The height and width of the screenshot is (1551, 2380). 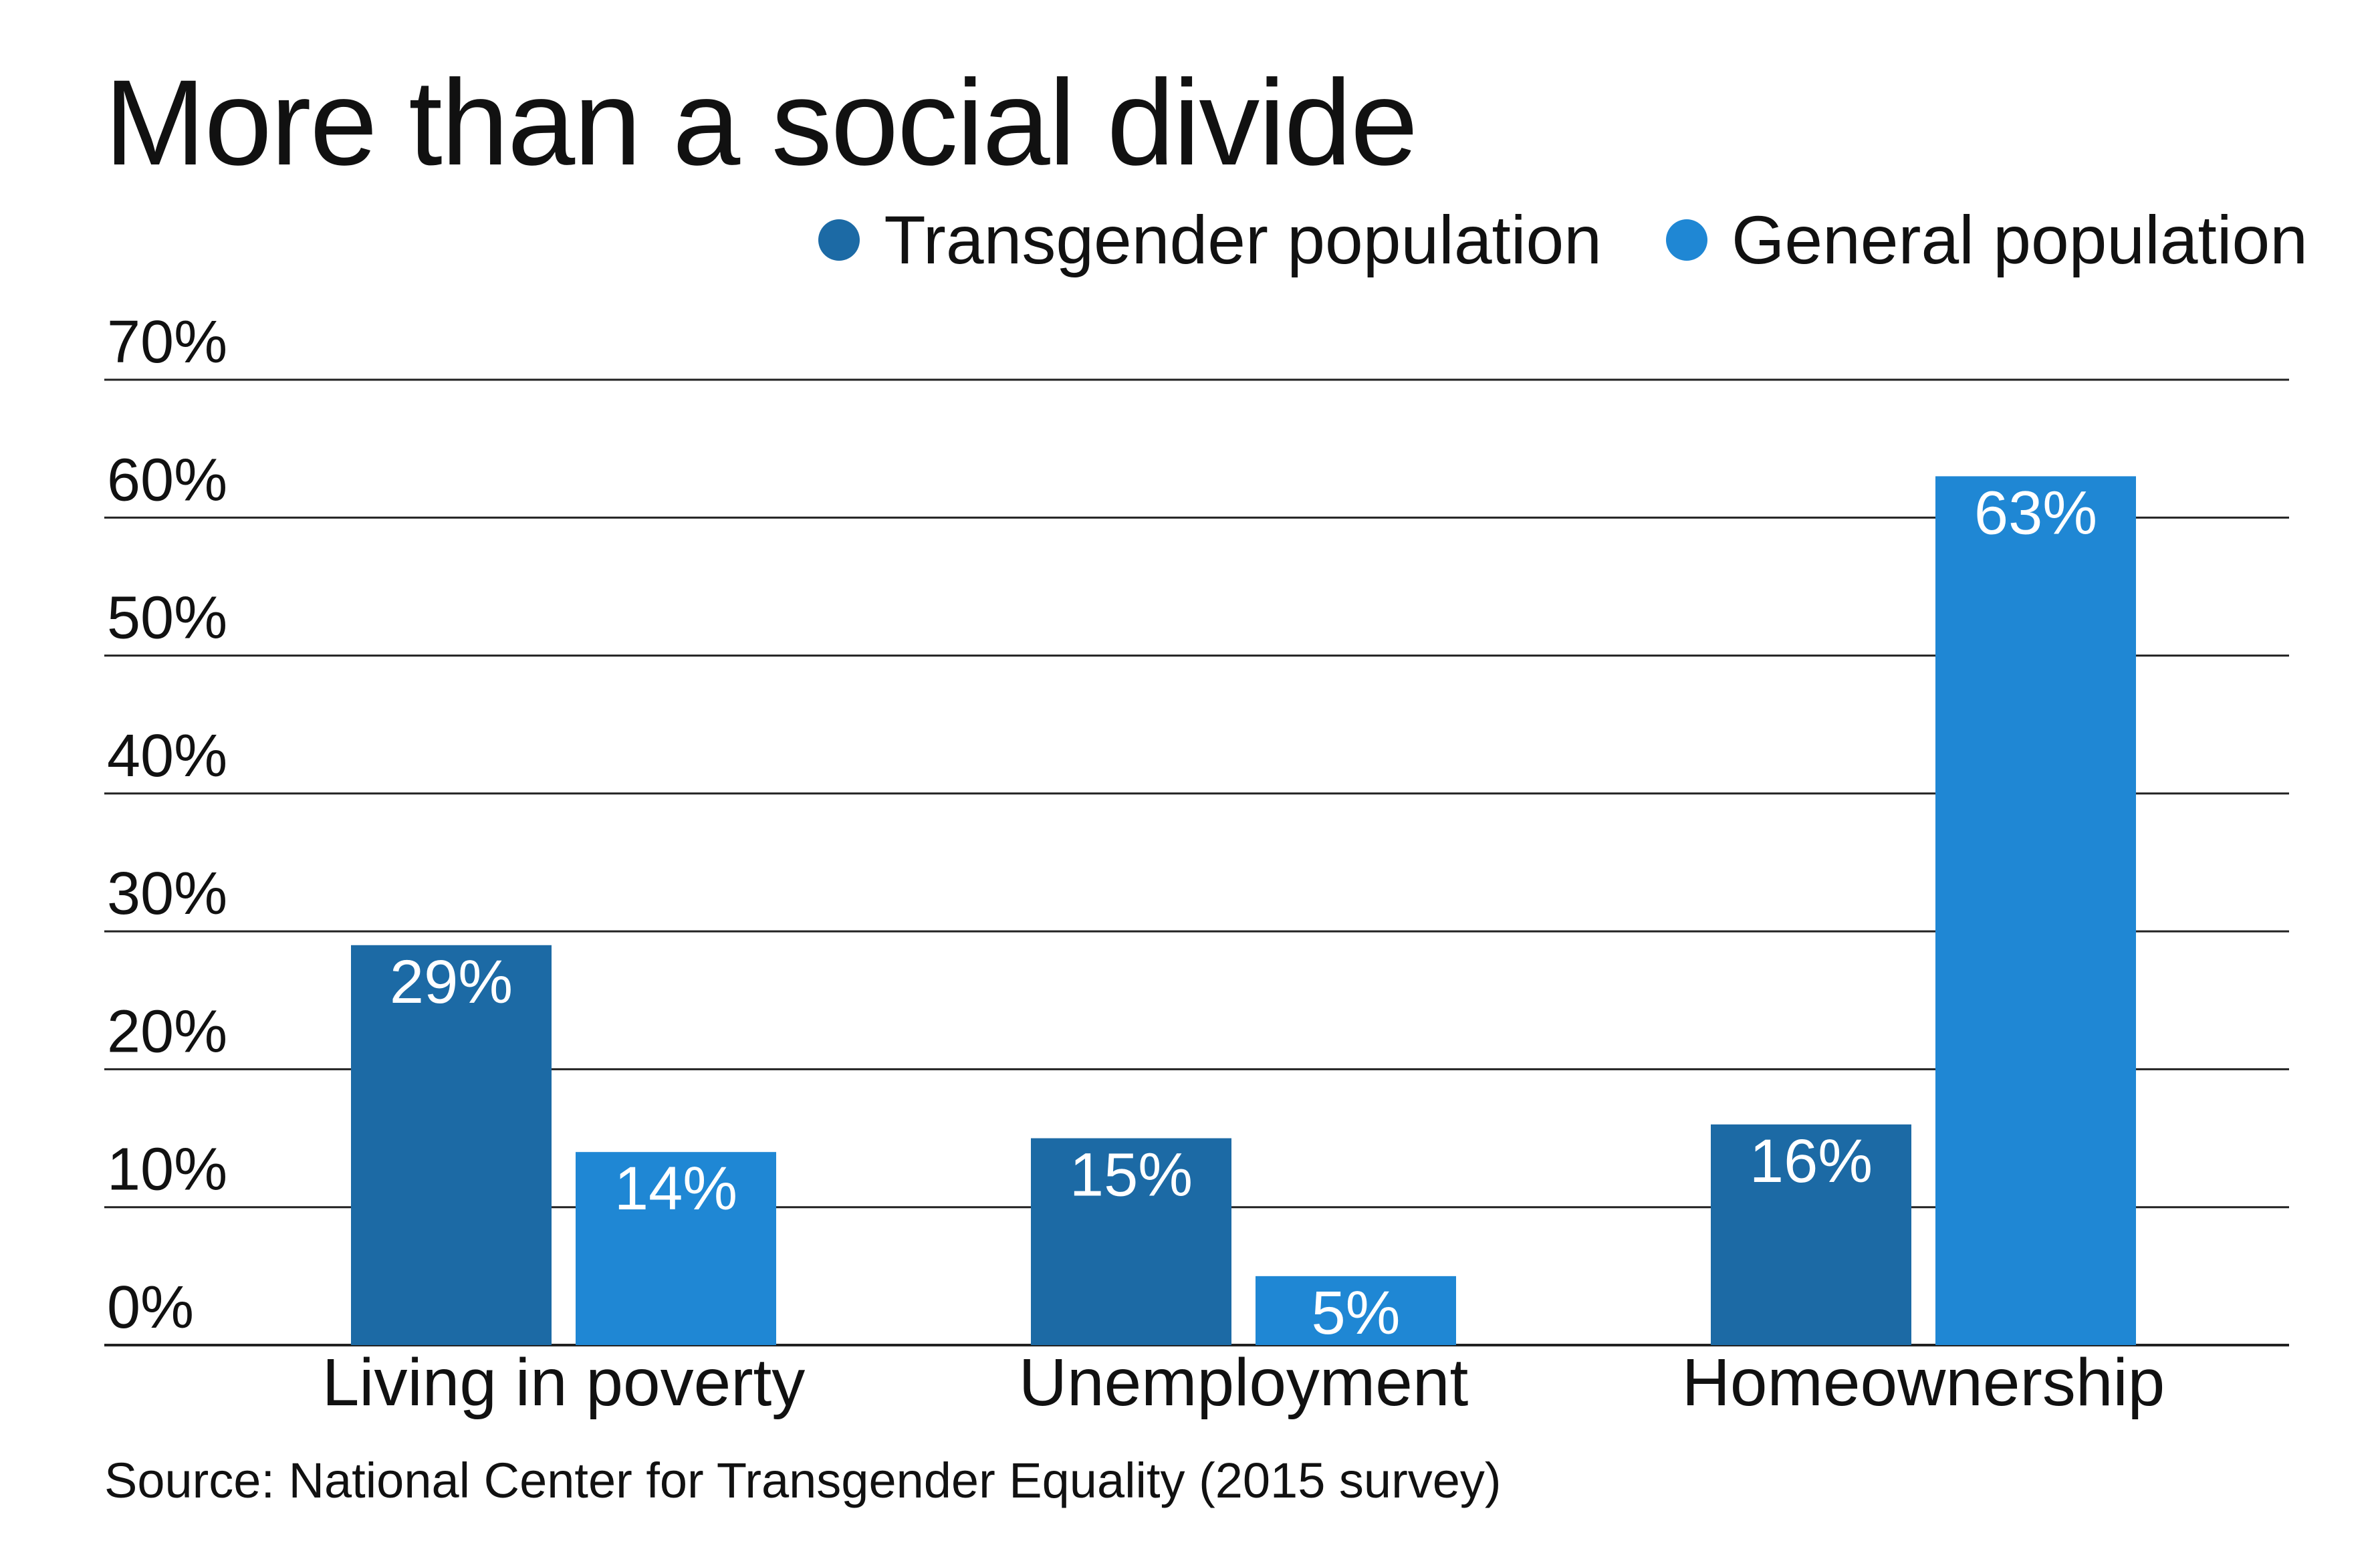 What do you see at coordinates (150, 1307) in the screenshot?
I see `y-tick-label: 0%` at bounding box center [150, 1307].